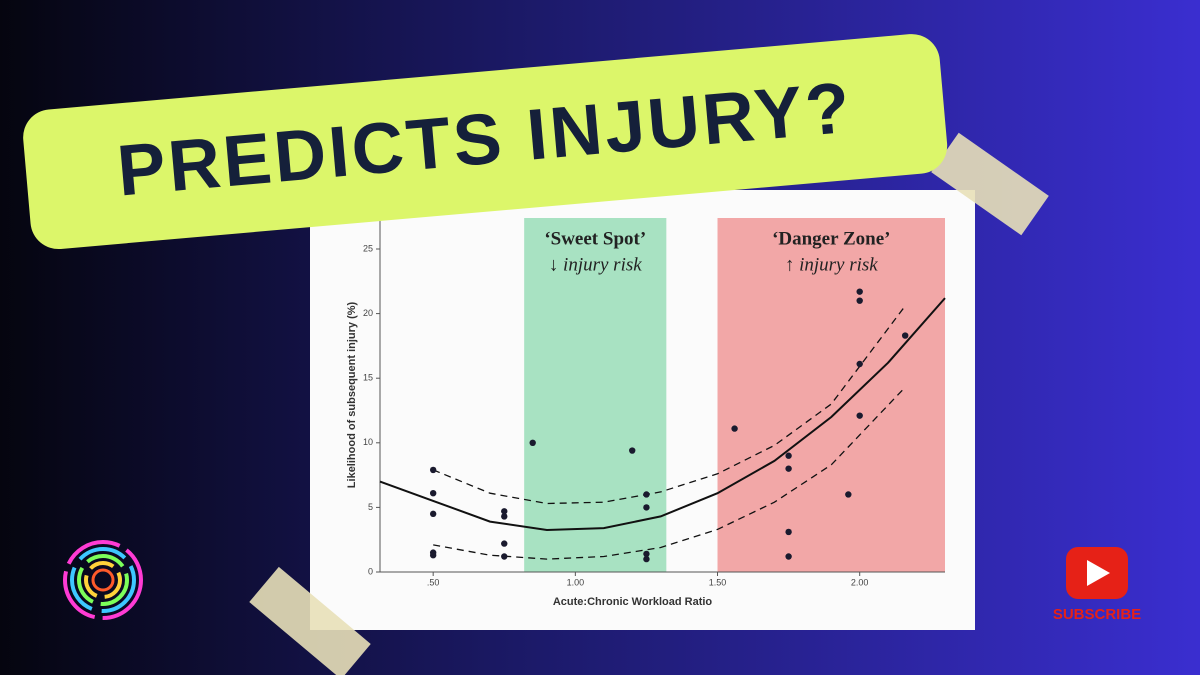 The image size is (1200, 675). What do you see at coordinates (1098, 573) in the screenshot?
I see `play-icon` at bounding box center [1098, 573].